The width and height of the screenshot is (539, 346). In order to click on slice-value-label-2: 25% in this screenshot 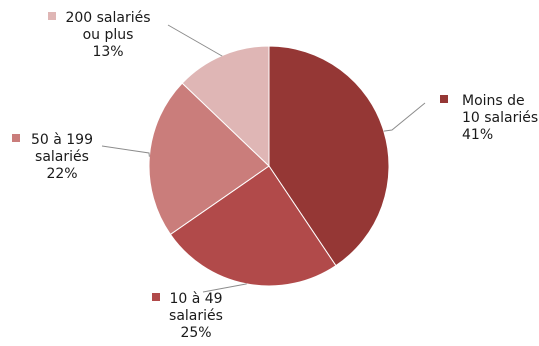, I will do `click(195, 333)`.